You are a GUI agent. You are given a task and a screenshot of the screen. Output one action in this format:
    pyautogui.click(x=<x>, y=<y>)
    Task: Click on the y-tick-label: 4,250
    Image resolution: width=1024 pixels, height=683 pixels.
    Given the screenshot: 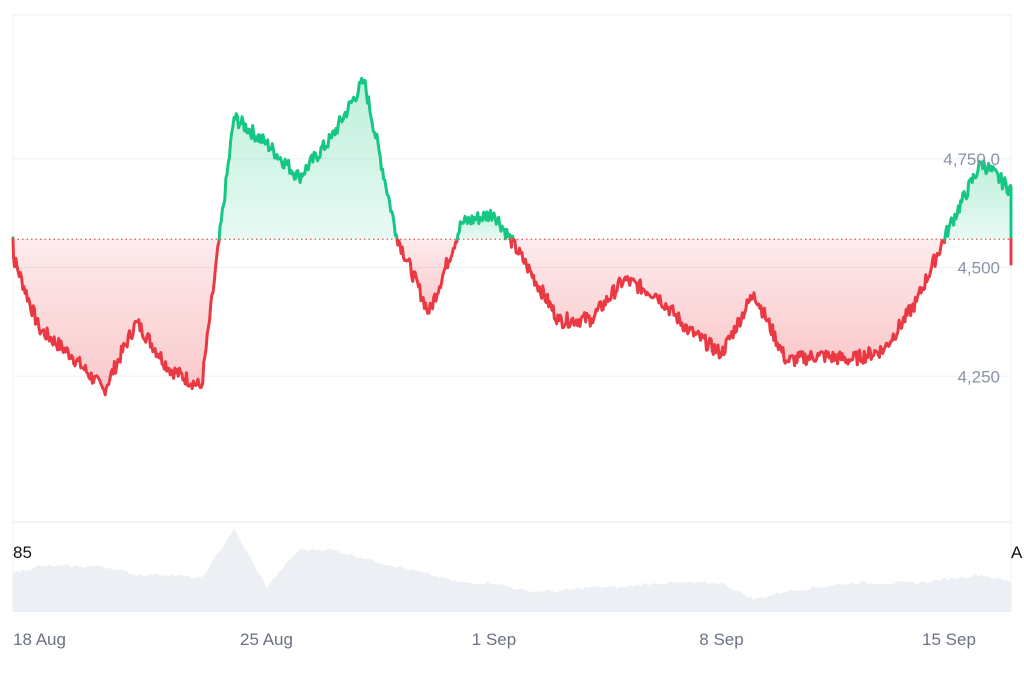 What is the action you would take?
    pyautogui.click(x=978, y=376)
    